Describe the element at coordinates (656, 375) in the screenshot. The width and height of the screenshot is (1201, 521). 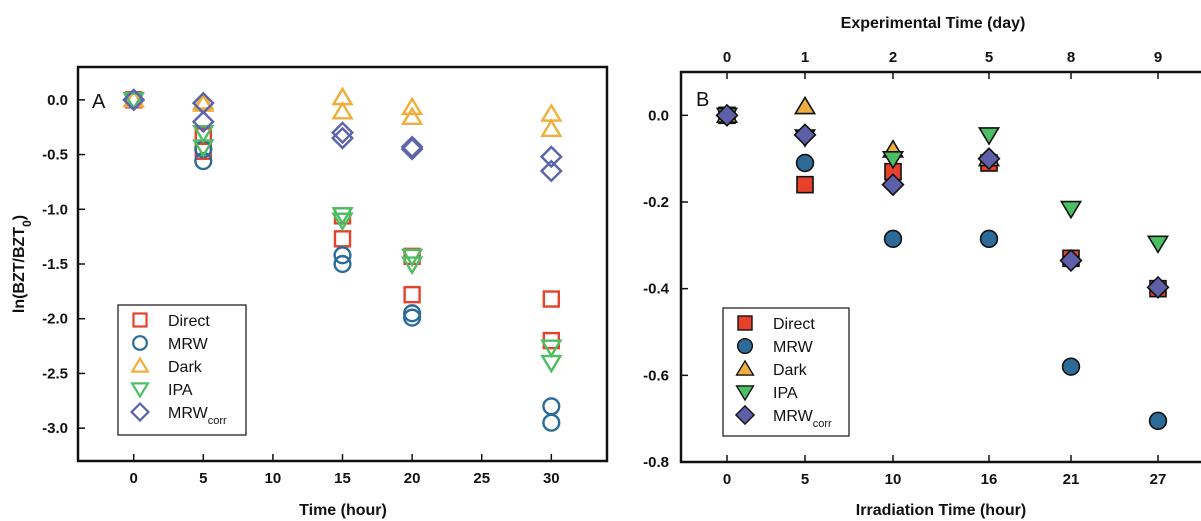
I see `y-tick-label: -0.6` at that location.